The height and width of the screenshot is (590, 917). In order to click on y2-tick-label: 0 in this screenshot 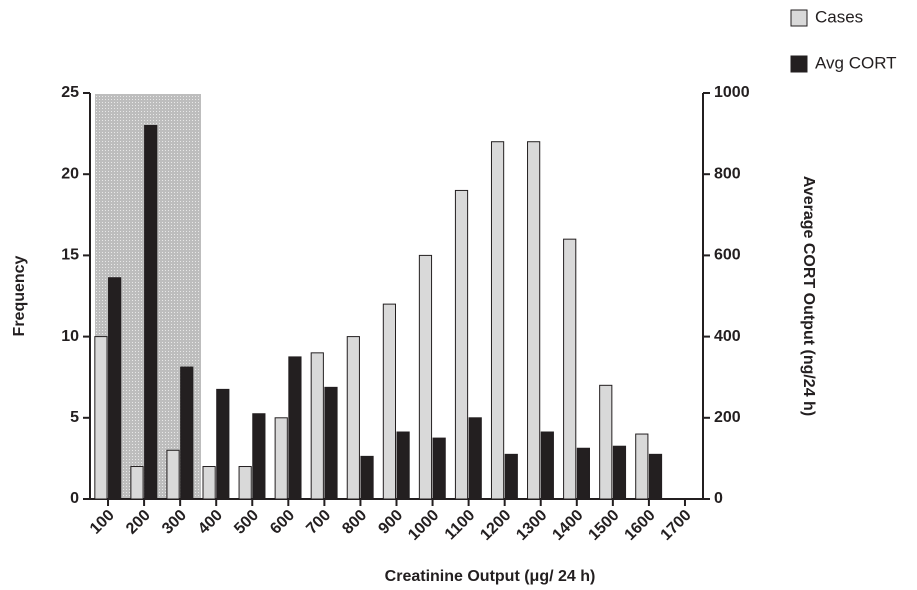, I will do `click(718, 498)`.